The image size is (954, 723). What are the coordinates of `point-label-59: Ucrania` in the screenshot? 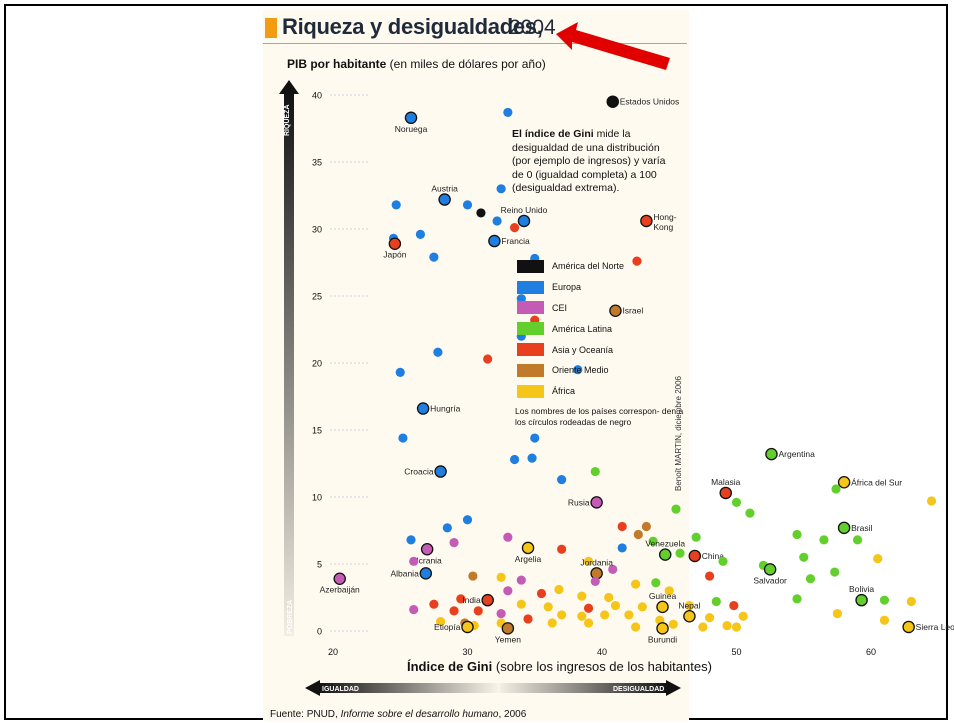 It's located at (428, 560).